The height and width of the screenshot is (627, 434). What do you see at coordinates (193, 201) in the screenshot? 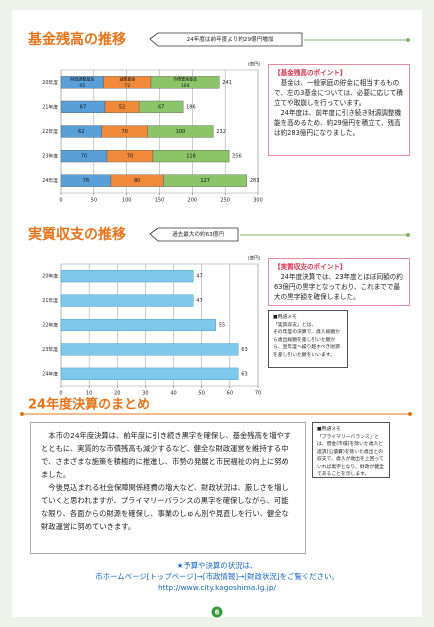
I see `x-tick-label: 200` at bounding box center [193, 201].